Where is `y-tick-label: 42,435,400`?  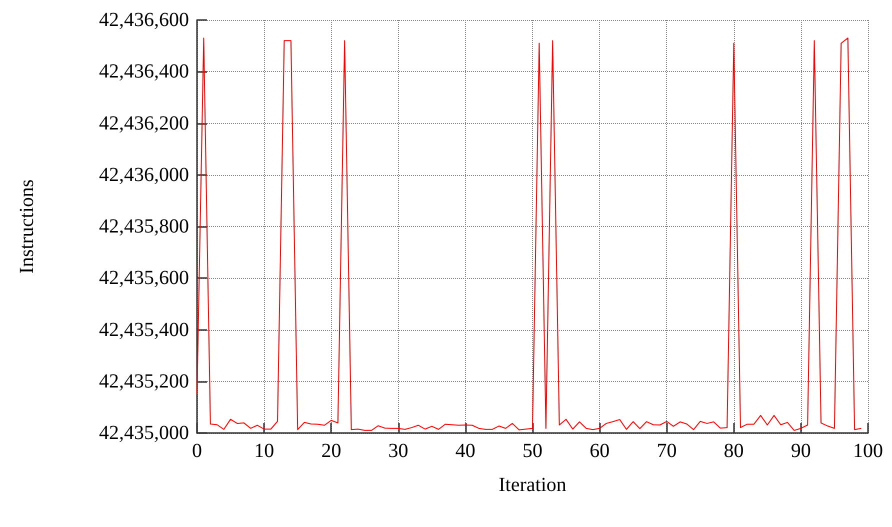 y-tick-label: 42,435,400 is located at coordinates (144, 329).